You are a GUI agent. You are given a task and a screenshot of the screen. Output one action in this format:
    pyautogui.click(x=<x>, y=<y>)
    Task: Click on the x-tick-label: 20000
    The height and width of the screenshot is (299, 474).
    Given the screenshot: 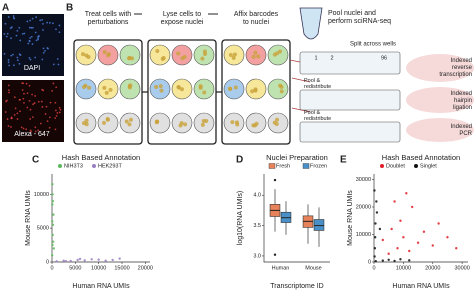 What is the action you would take?
    pyautogui.click(x=145, y=268)
    